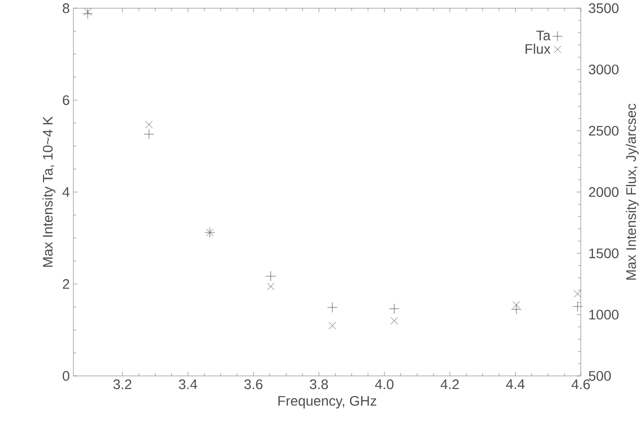 Image resolution: width=642 pixels, height=424 pixels. What do you see at coordinates (319, 384) in the screenshot?
I see `x-tick-label: 3.8` at bounding box center [319, 384].